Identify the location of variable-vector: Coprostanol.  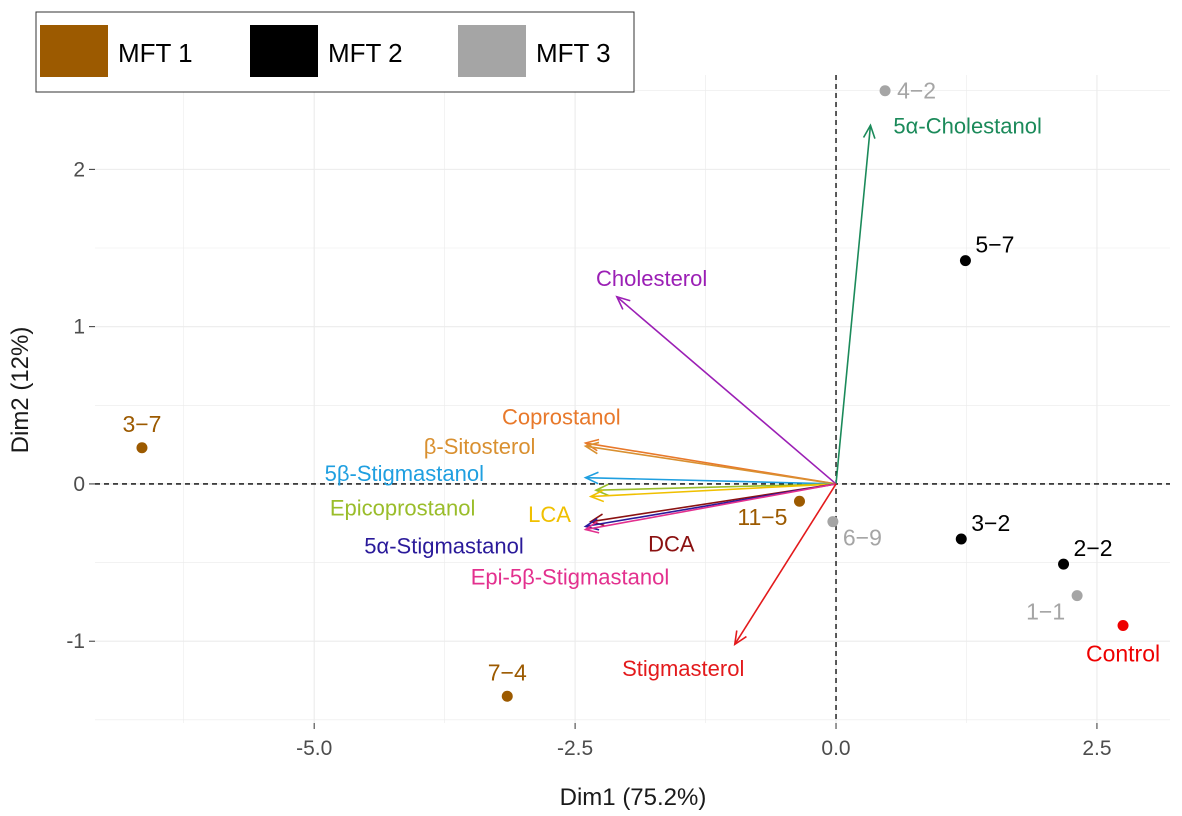
(669, 444).